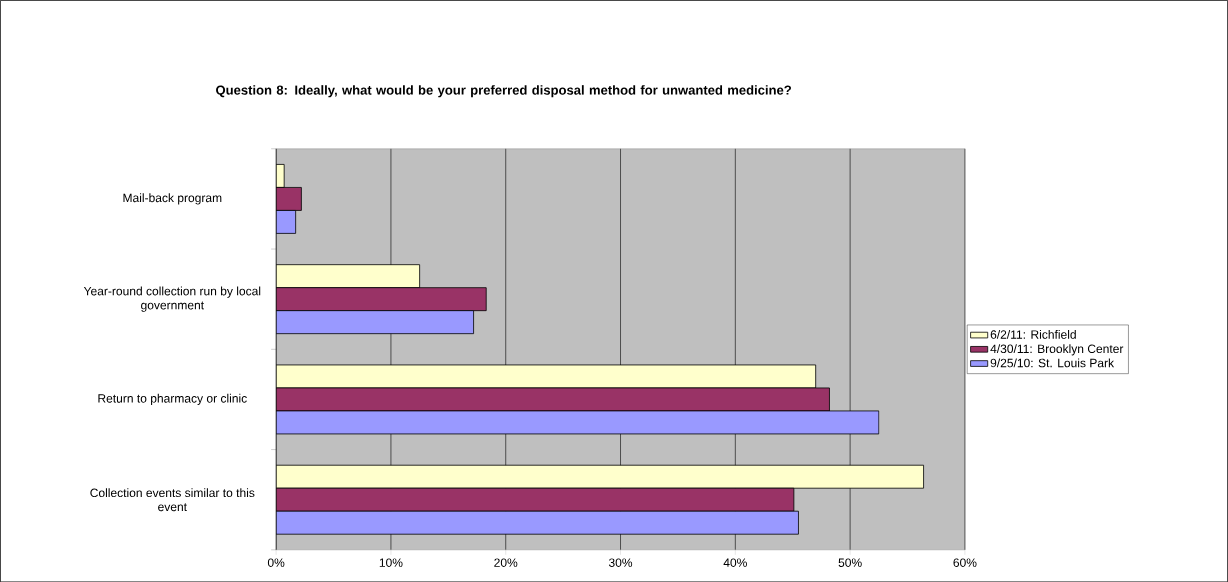  I want to click on x-tick-label: 0%, so click(276, 562).